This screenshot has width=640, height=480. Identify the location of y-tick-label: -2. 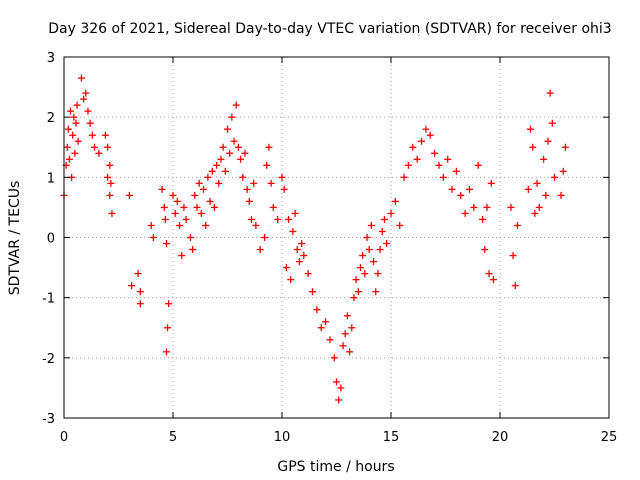
(48, 359).